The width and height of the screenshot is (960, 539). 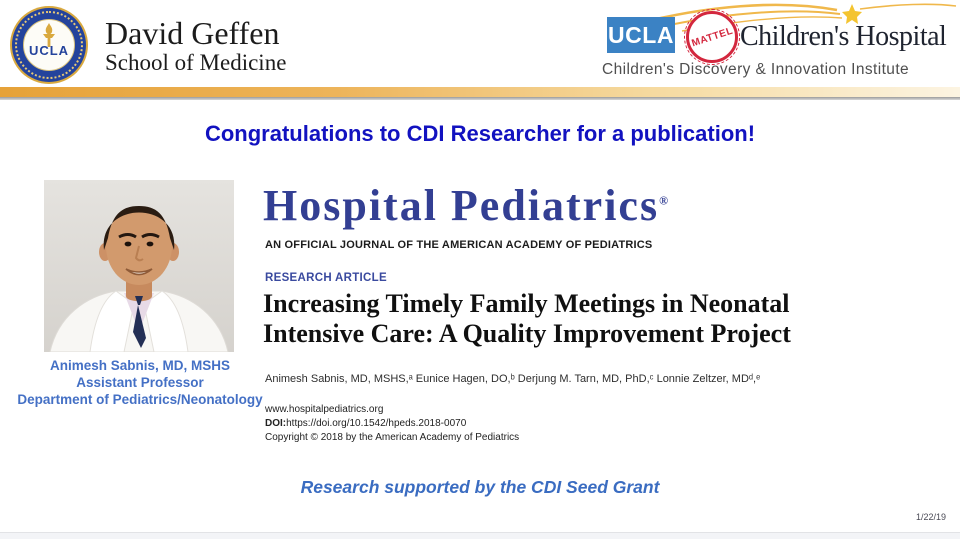 I want to click on researcher-photo, so click(x=139, y=266).